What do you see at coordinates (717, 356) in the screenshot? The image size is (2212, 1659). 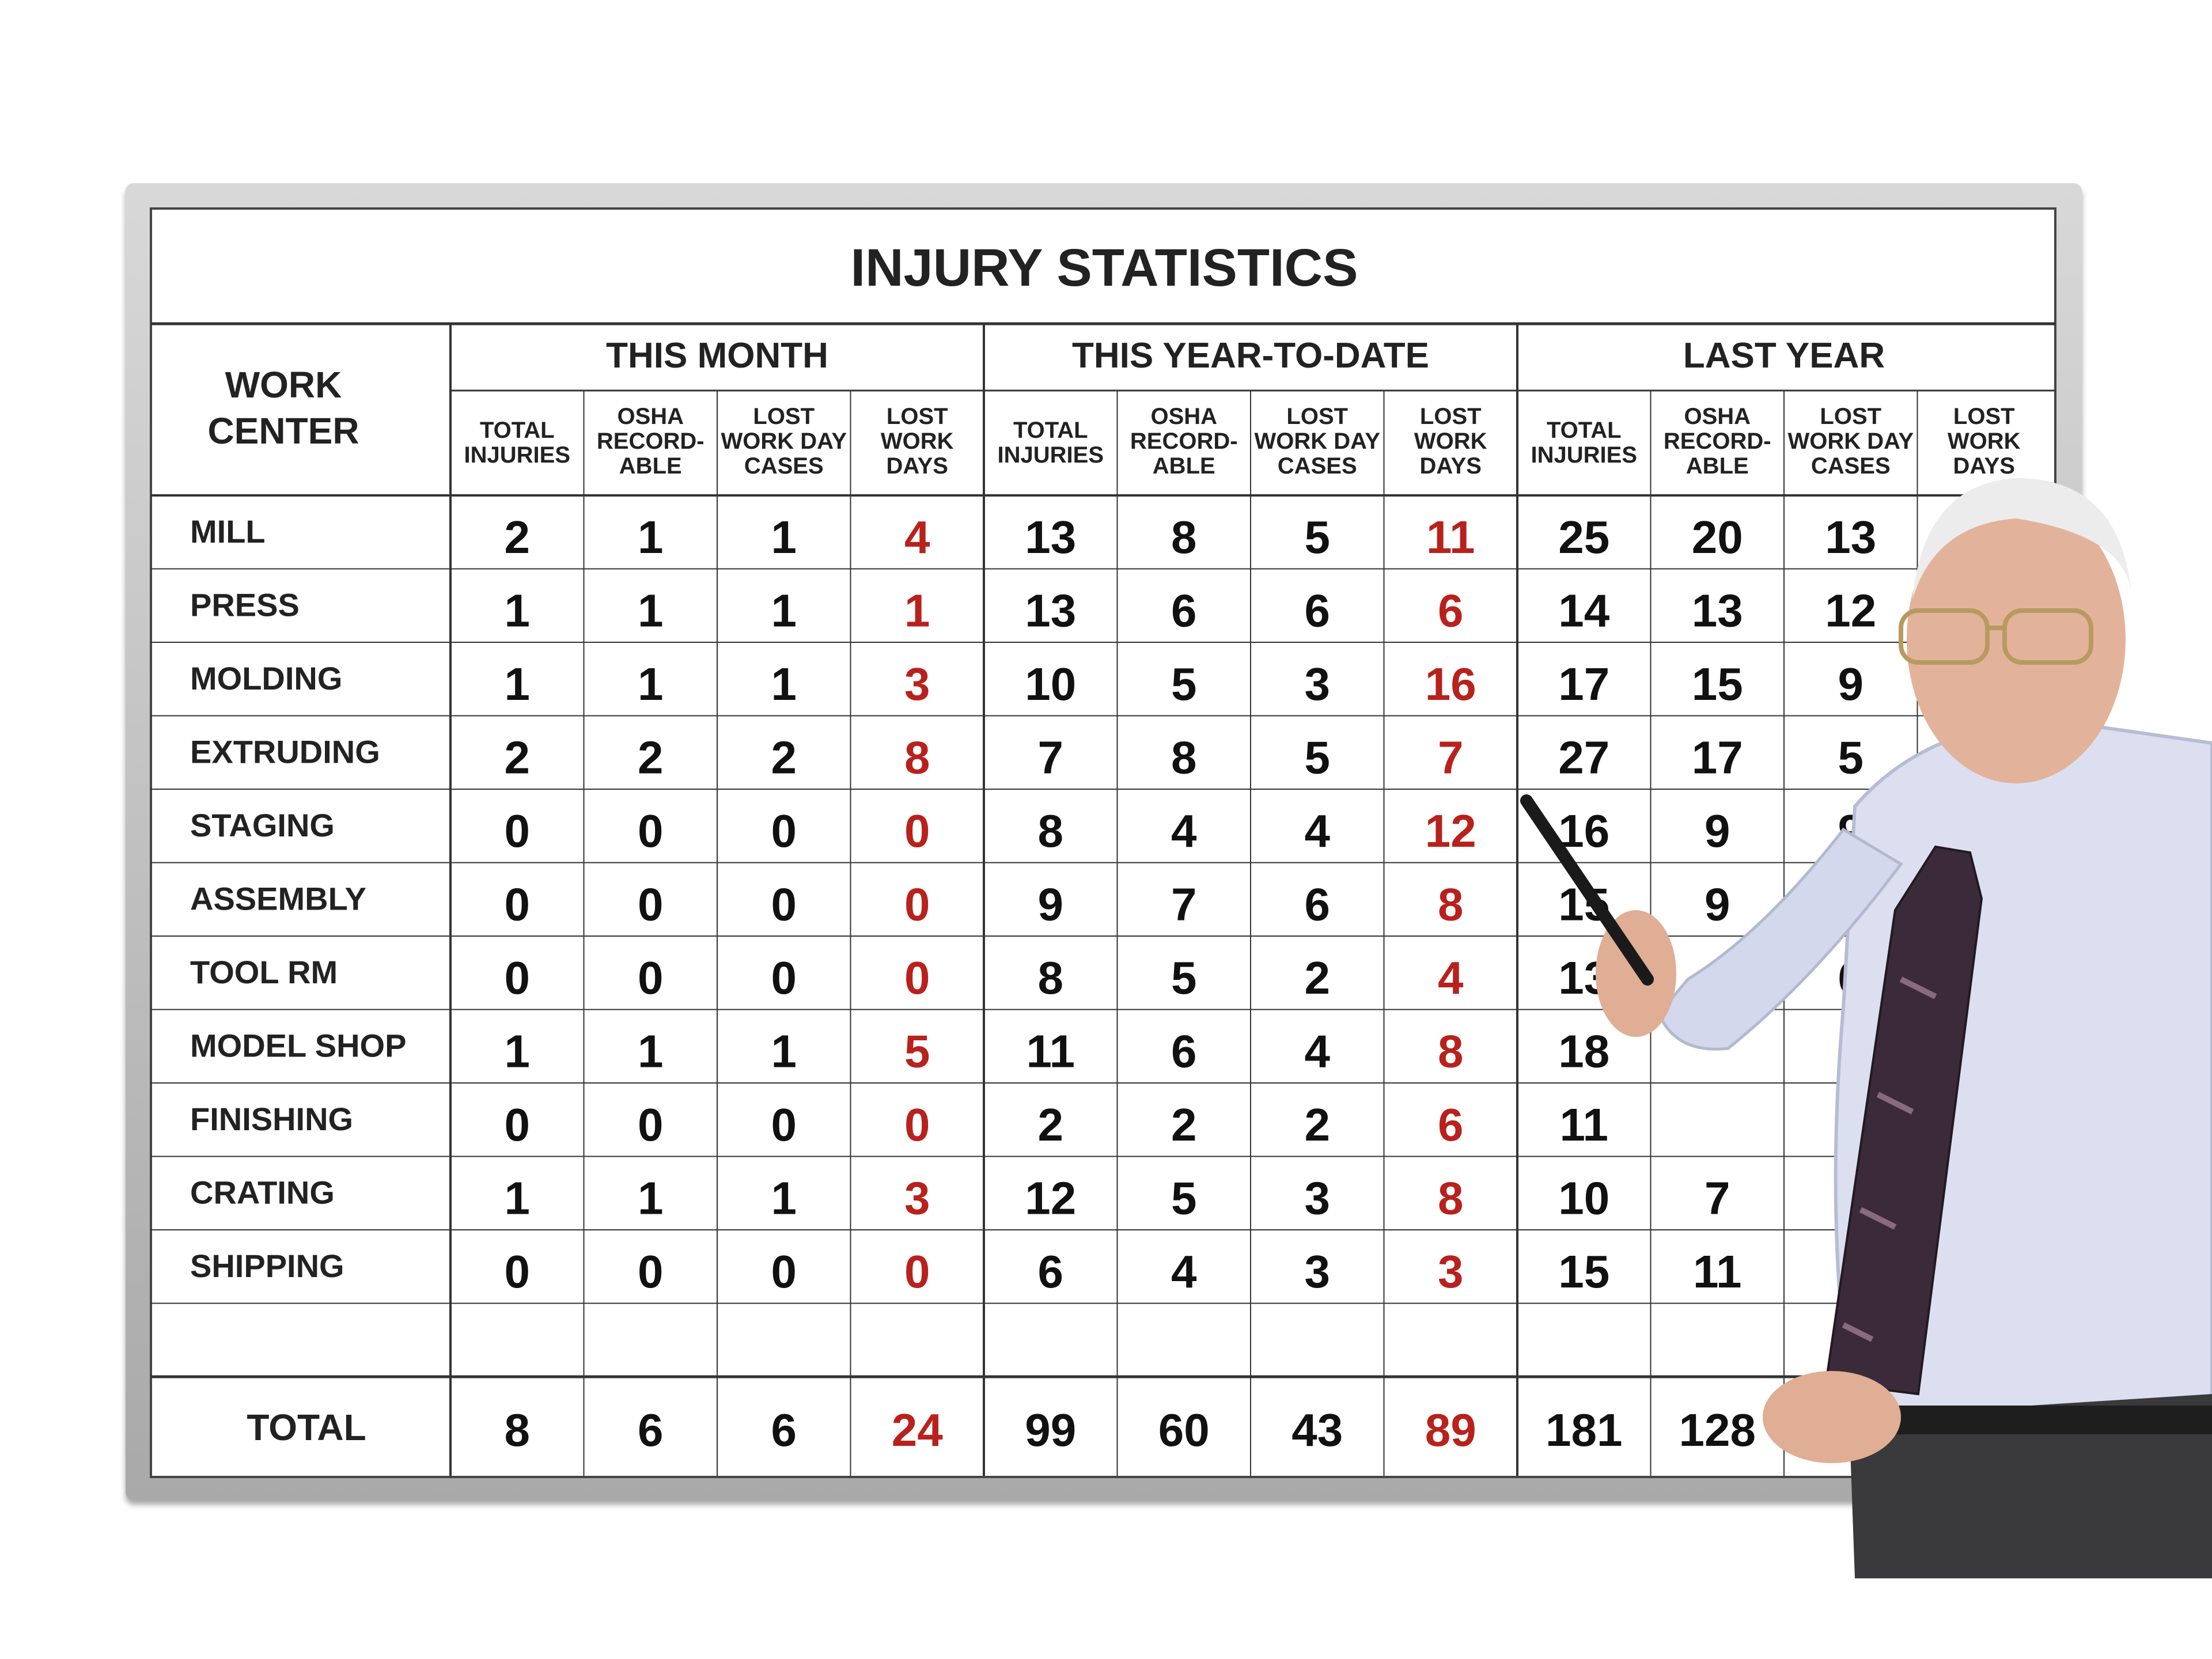 I see `group-header: THIS MONTH` at bounding box center [717, 356].